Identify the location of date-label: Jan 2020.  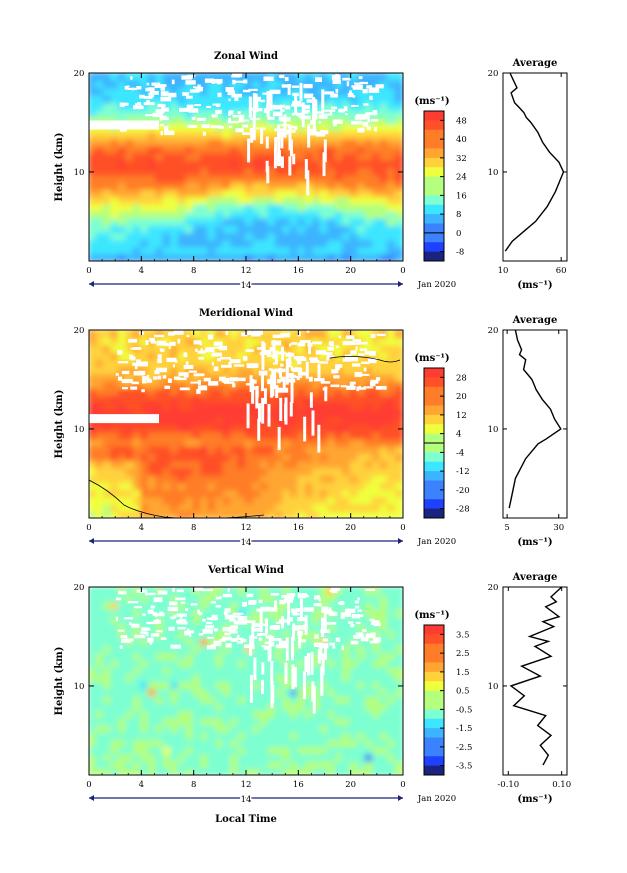
(436, 285).